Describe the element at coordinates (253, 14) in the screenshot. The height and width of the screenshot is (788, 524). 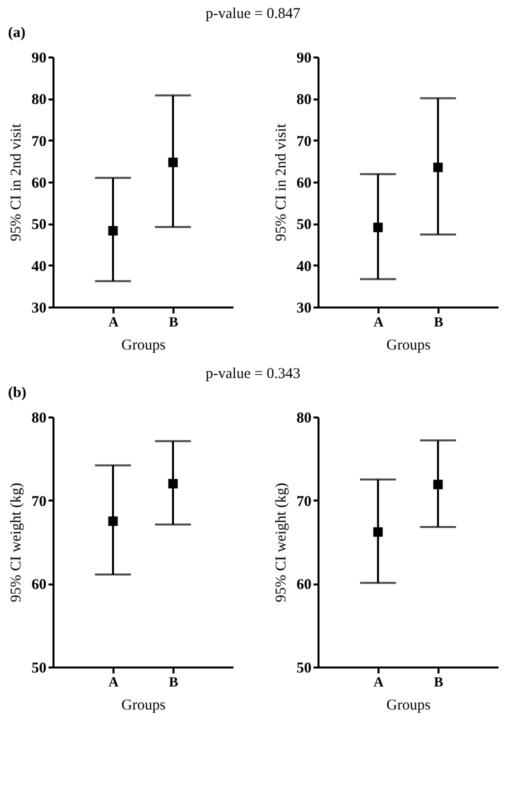
I see `text: p-value = 0.847` at that location.